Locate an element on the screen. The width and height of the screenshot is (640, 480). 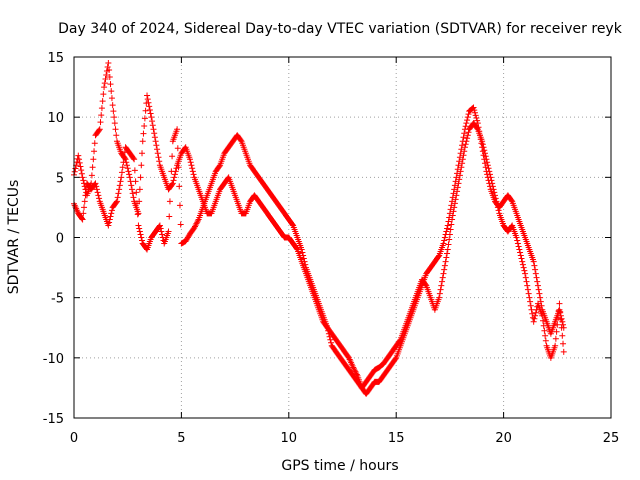
x-tick-label: 25 is located at coordinates (611, 438).